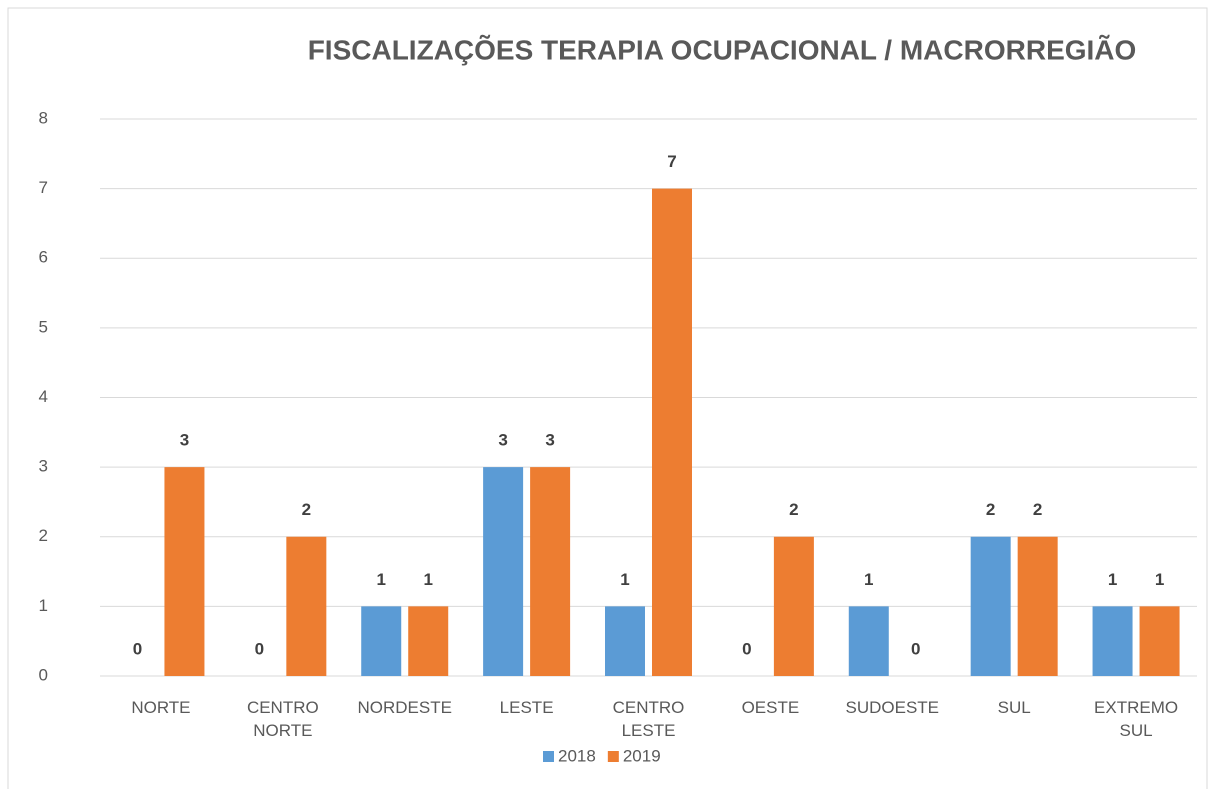 This screenshot has width=1208, height=789. I want to click on y-tick-label: 0, so click(43, 674).